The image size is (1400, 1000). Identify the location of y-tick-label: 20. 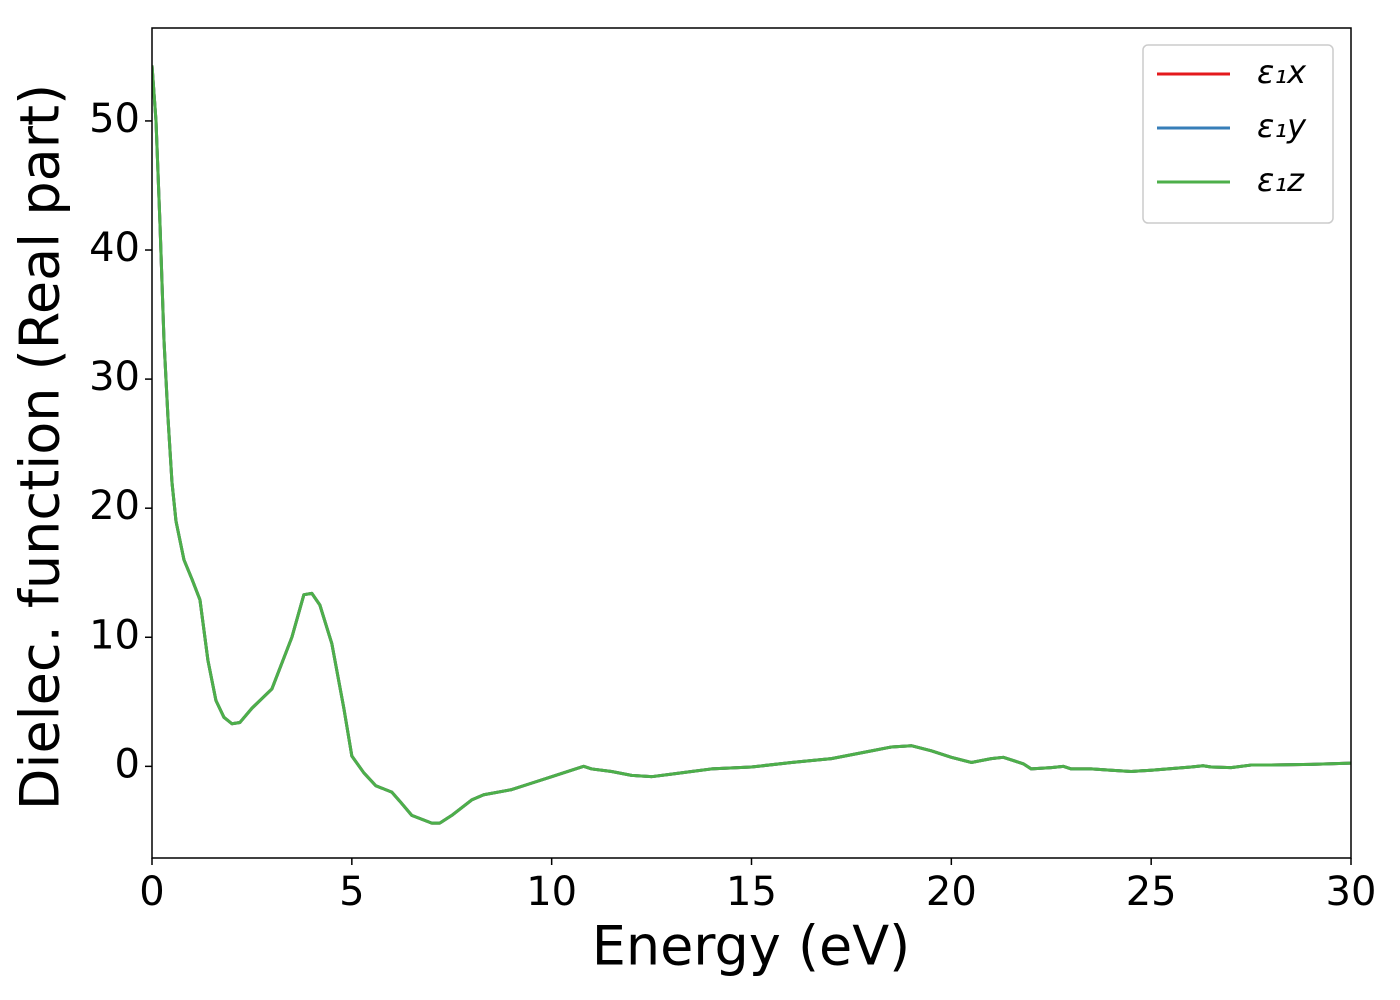
(114, 506).